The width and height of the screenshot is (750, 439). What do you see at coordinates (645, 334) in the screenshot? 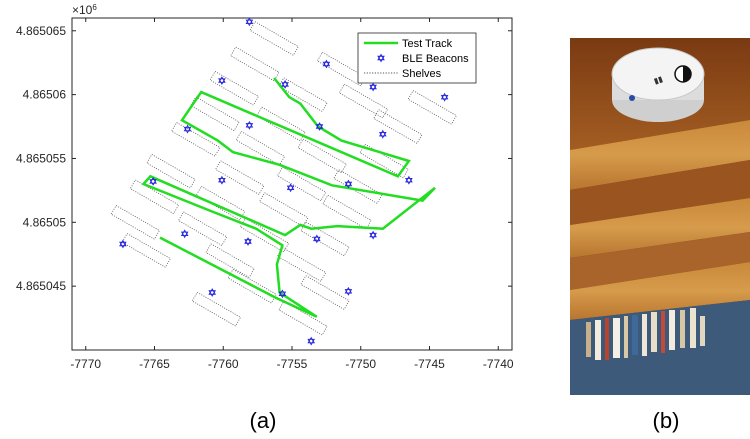
I see `books` at bounding box center [645, 334].